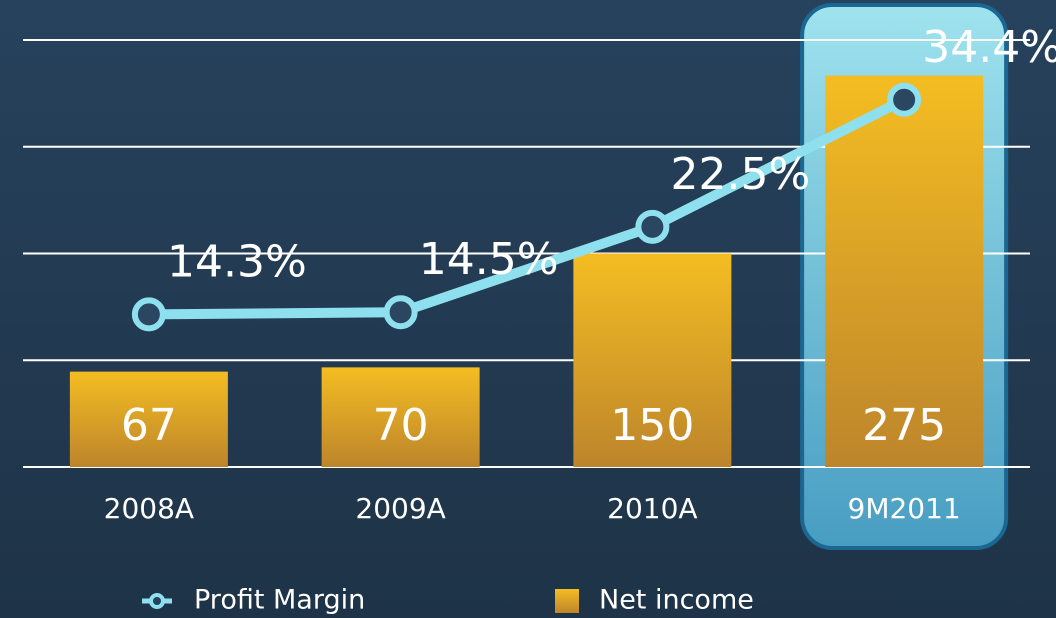 Image resolution: width=1056 pixels, height=618 pixels. I want to click on legend-label: Profit Margin, so click(279, 600).